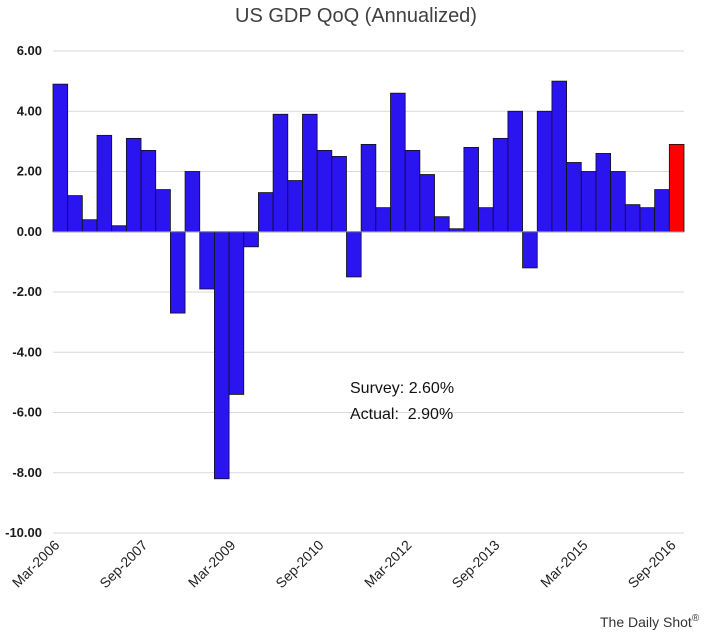 The image size is (712, 637). I want to click on x-tick-label: Mar-2009, so click(212, 564).